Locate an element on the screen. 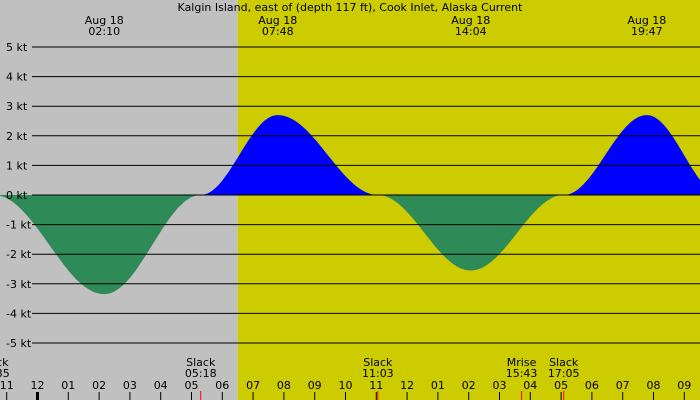 This screenshot has height=400, width=700. event-time-label: 22:35 is located at coordinates (5, 373).